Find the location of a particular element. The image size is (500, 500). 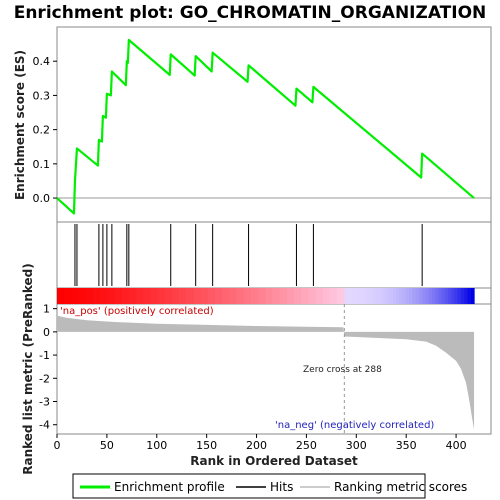

es-tick-label: 0.1 is located at coordinates (42, 164).